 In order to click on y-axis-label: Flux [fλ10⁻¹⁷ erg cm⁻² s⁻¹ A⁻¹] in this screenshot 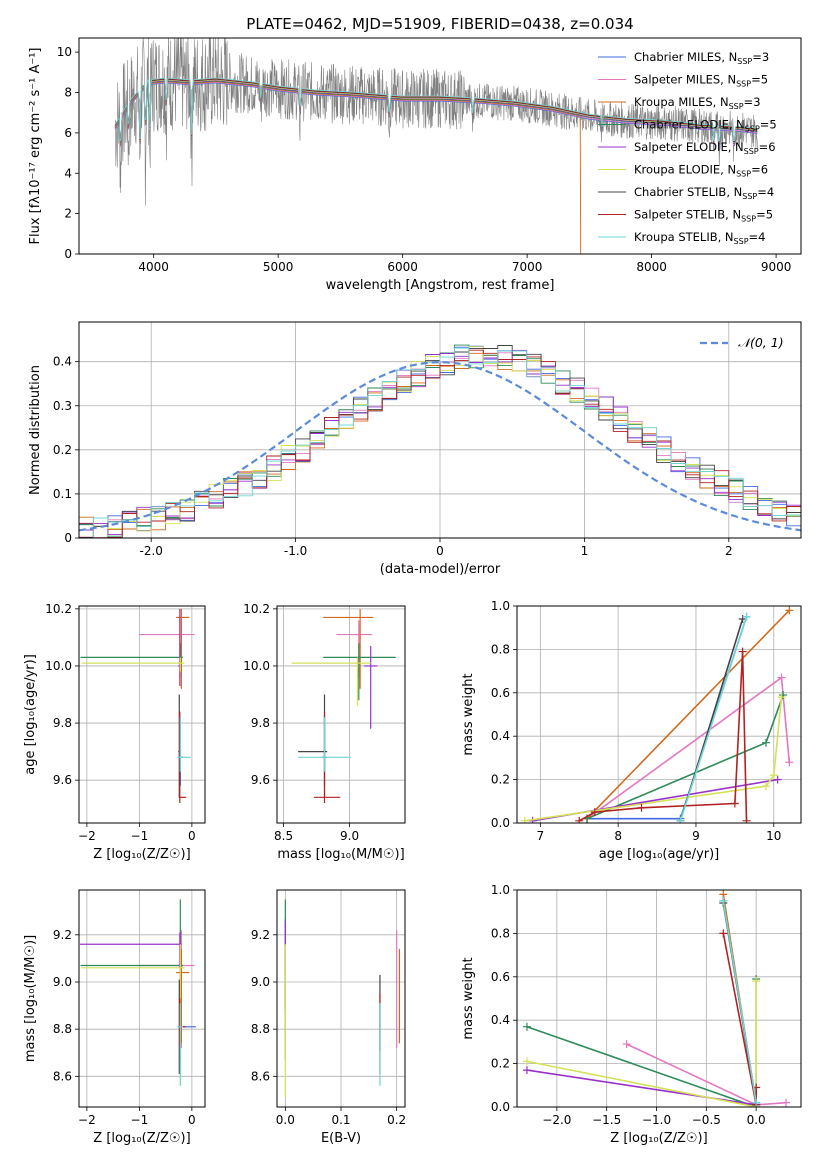, I will do `click(35, 146)`.